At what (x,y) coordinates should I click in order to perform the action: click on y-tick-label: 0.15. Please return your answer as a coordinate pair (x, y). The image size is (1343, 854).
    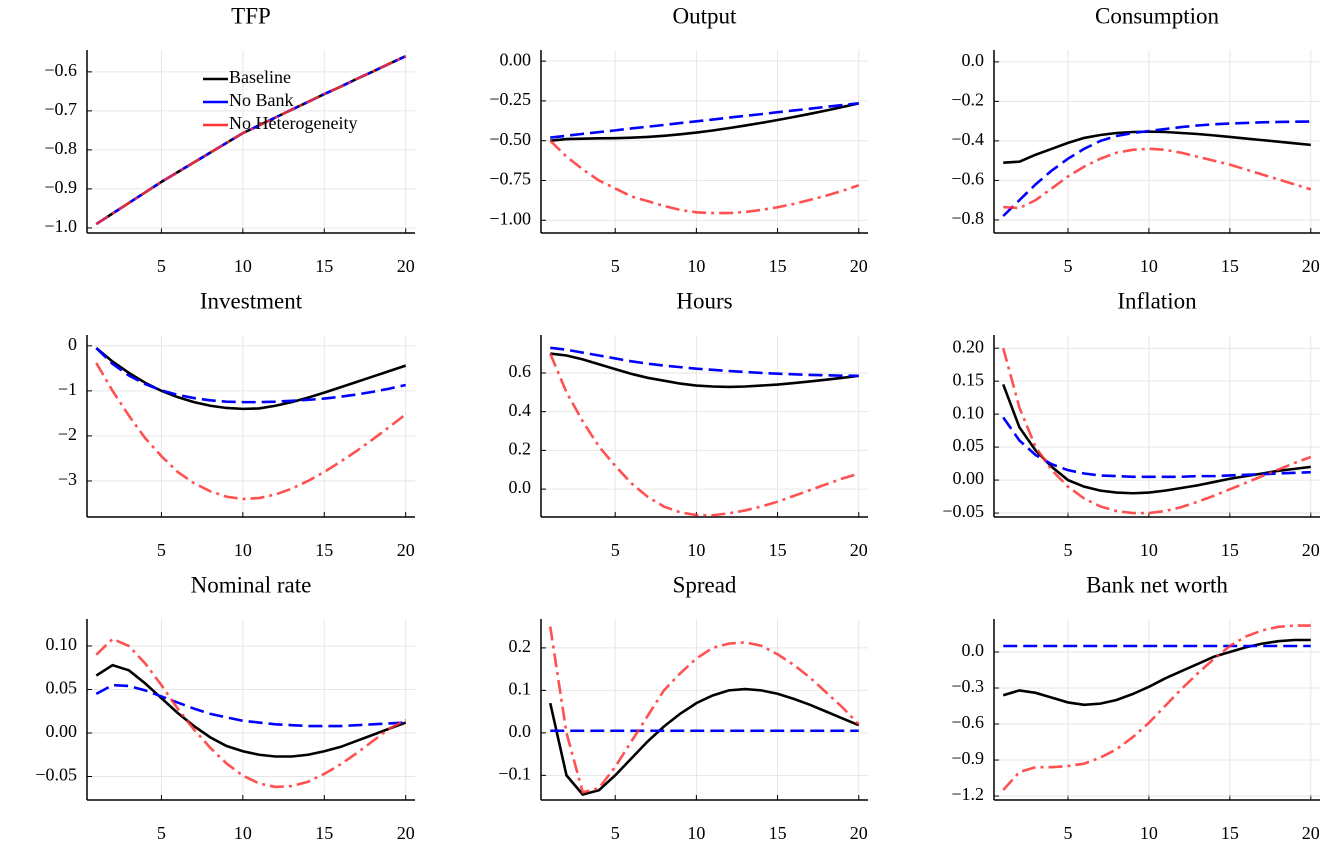
    Looking at the image, I should click on (969, 379).